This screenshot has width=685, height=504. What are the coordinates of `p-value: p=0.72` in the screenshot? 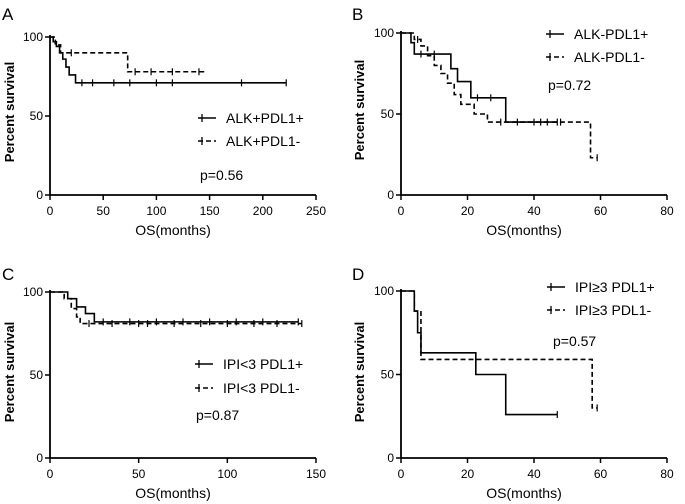 It's located at (569, 85).